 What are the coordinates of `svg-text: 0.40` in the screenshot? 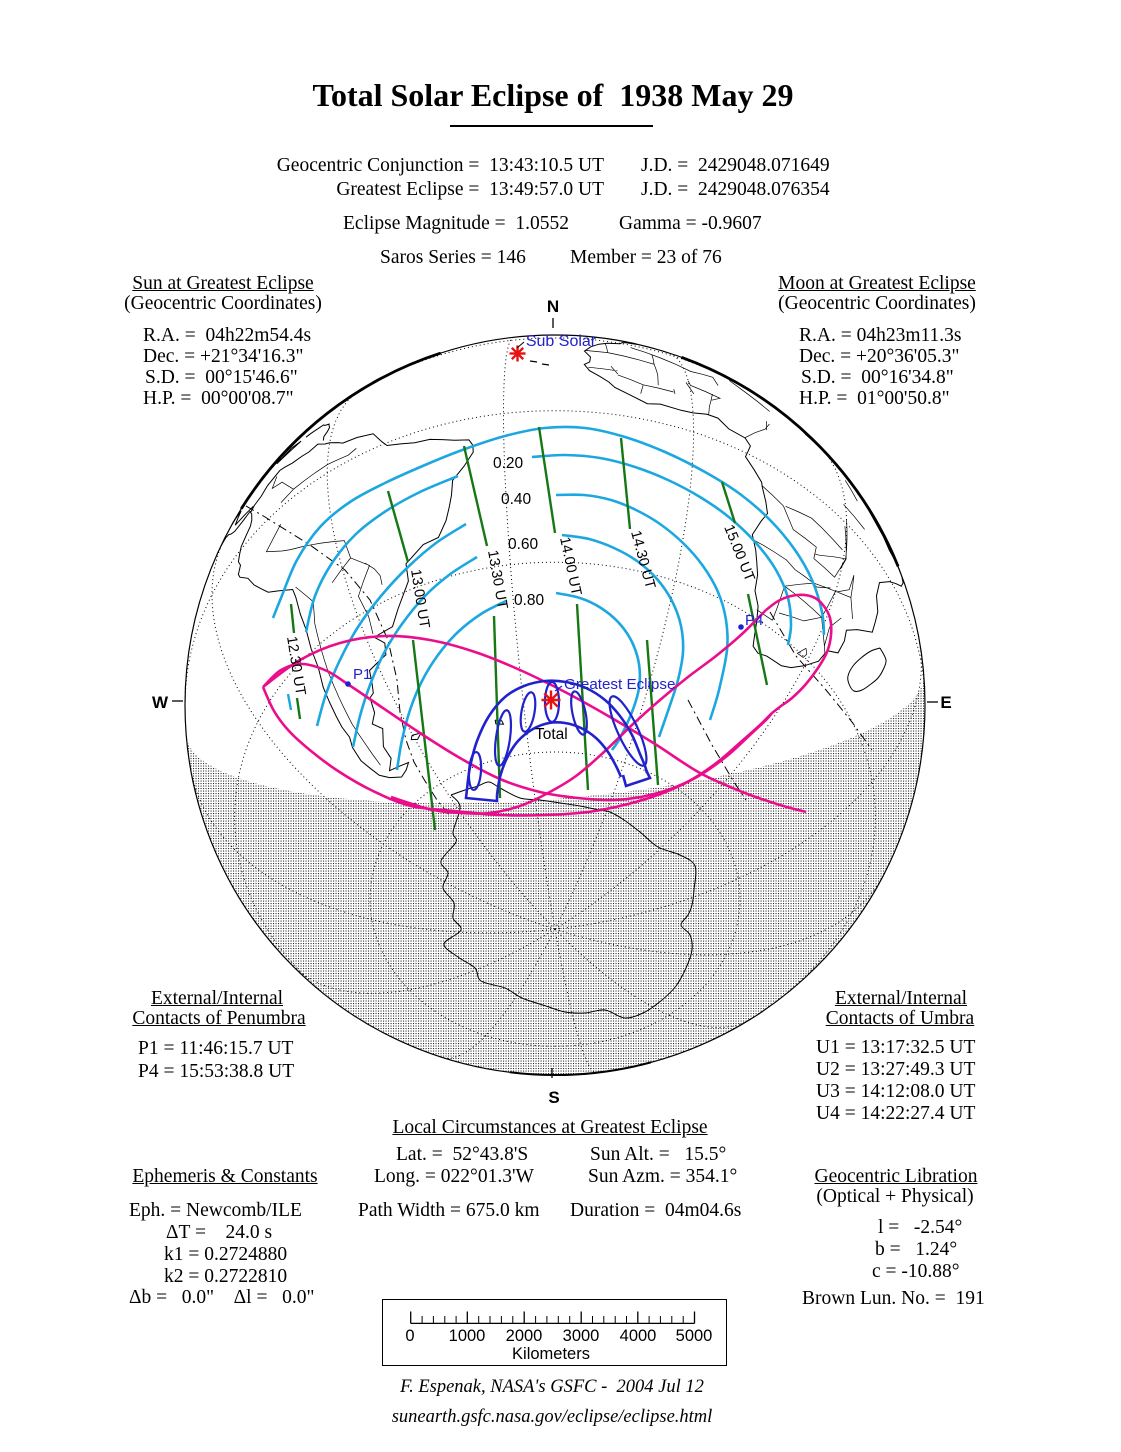 It's located at (516, 499).